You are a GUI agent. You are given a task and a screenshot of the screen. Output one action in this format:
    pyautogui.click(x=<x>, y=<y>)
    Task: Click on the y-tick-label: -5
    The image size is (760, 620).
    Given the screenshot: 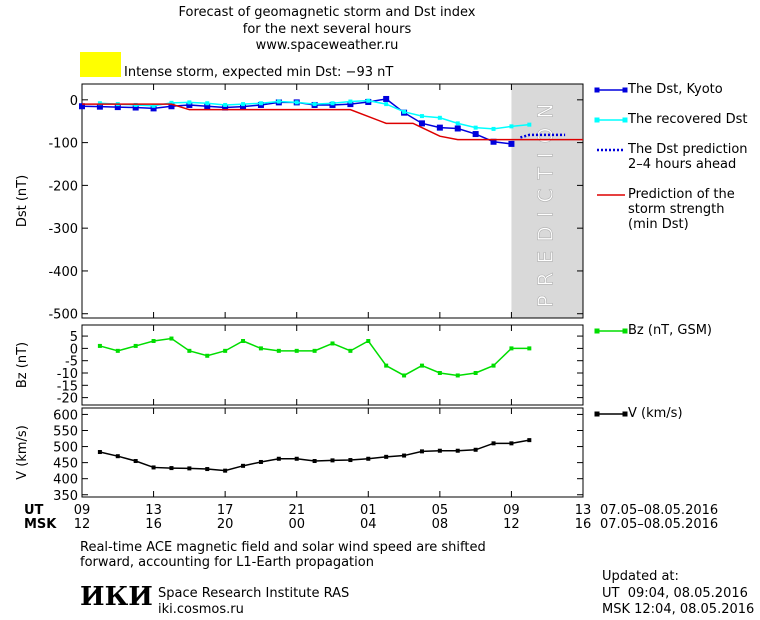 What is the action you would take?
    pyautogui.click(x=71, y=362)
    